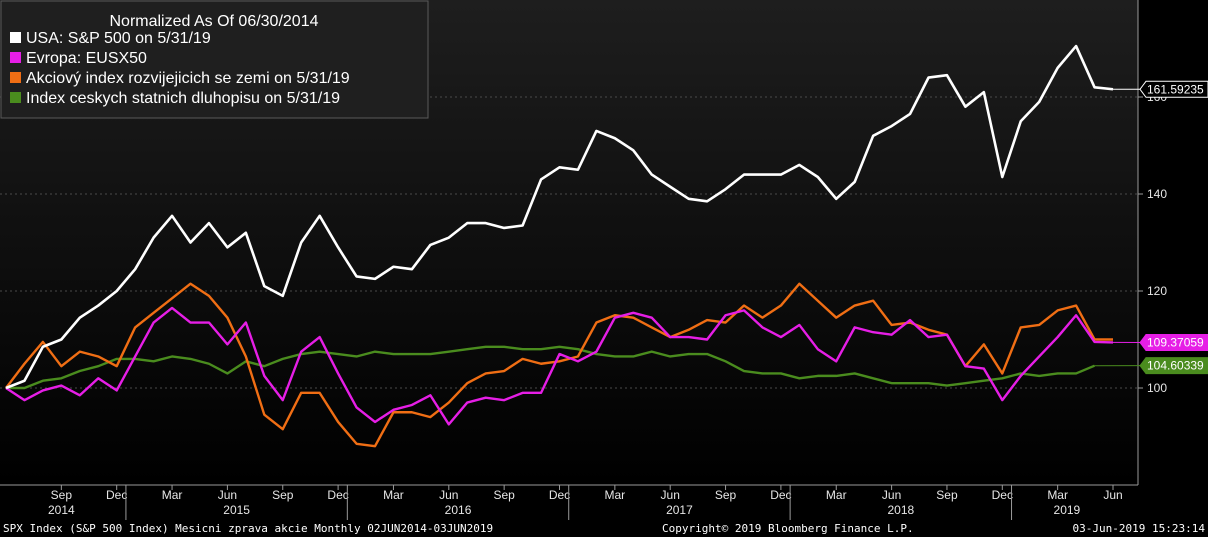  Describe the element at coordinates (1157, 194) in the screenshot. I see `y-tick-label: 140` at that location.